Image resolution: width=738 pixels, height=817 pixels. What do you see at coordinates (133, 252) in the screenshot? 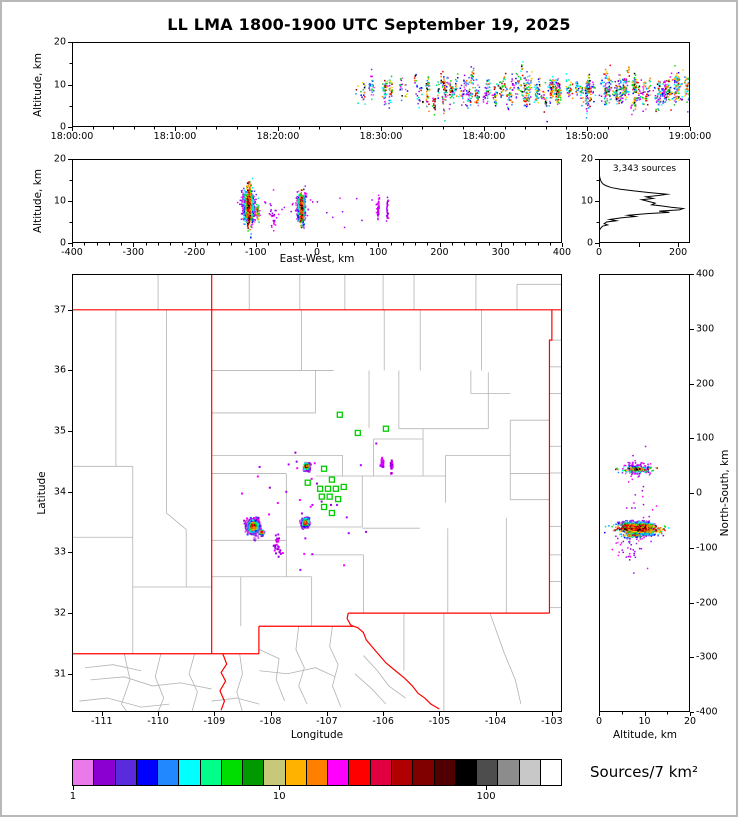
I see `x-tick-label: -300` at bounding box center [133, 252].